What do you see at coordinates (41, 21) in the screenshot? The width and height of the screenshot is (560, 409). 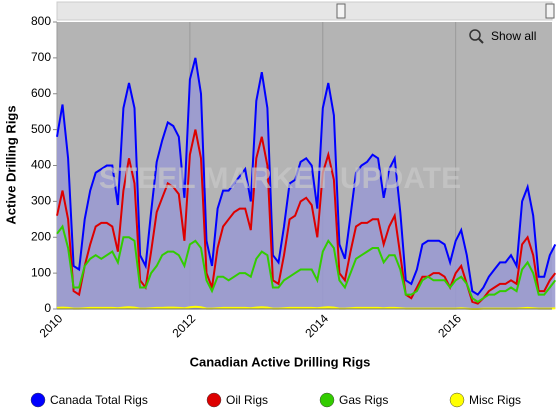 I see `y-tick-label: 800` at bounding box center [41, 21].